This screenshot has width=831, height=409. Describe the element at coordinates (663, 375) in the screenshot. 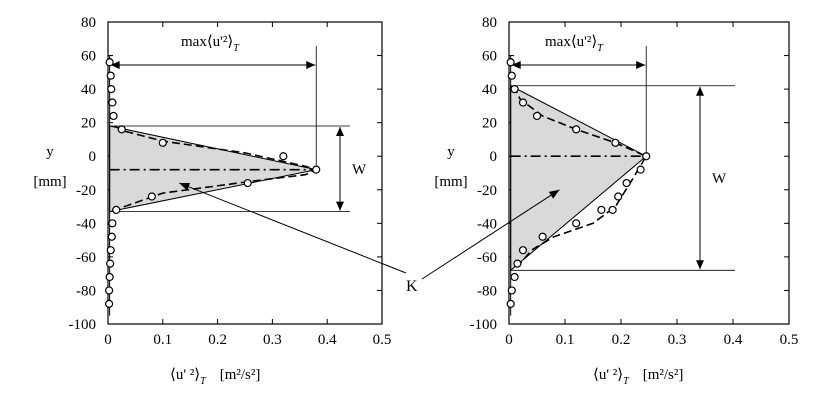

I see `right-xlabel-unit: [m²/s²]` at that location.